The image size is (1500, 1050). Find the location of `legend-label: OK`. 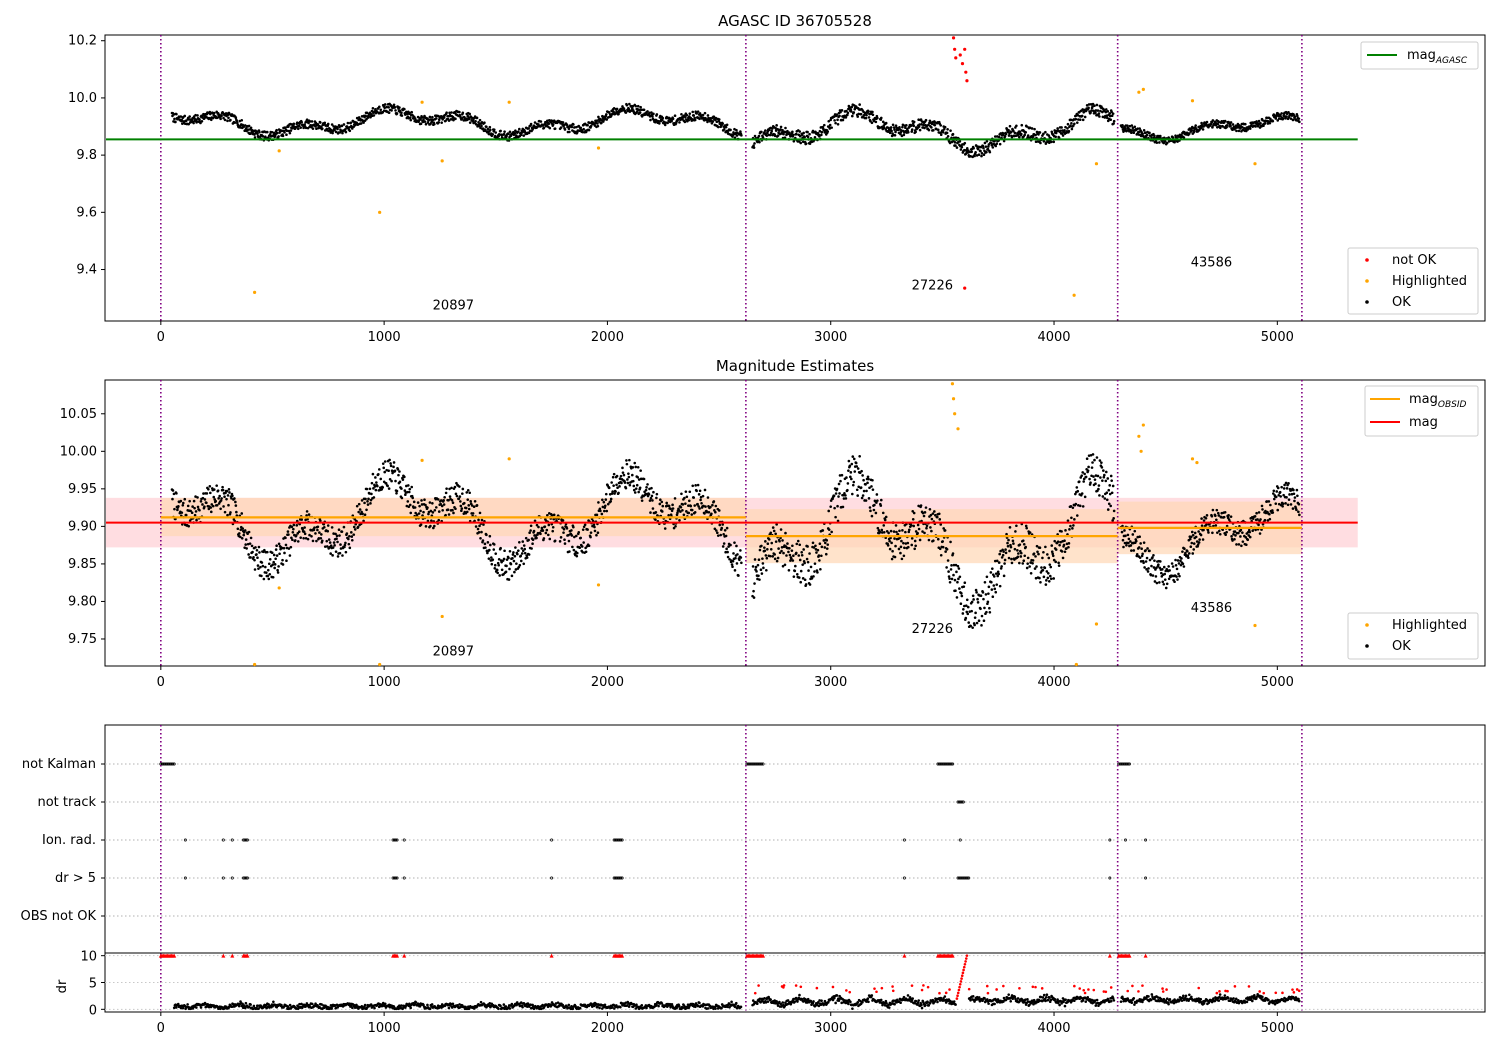

legend-label: OK is located at coordinates (1401, 646).